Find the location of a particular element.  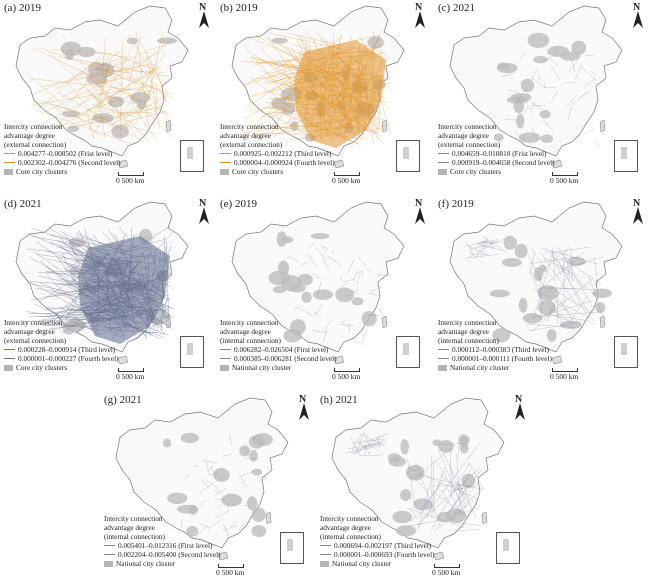

legend-item: 0.000228–0.000914 (Third level) is located at coordinates (61, 349).